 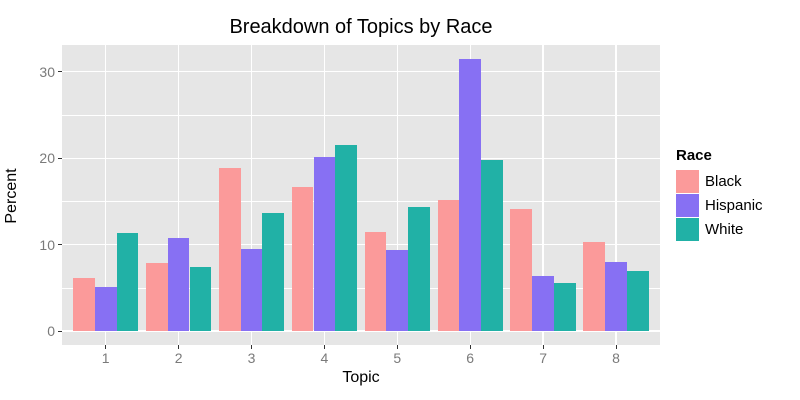 I want to click on y-tick-label: 20, so click(x=47, y=158).